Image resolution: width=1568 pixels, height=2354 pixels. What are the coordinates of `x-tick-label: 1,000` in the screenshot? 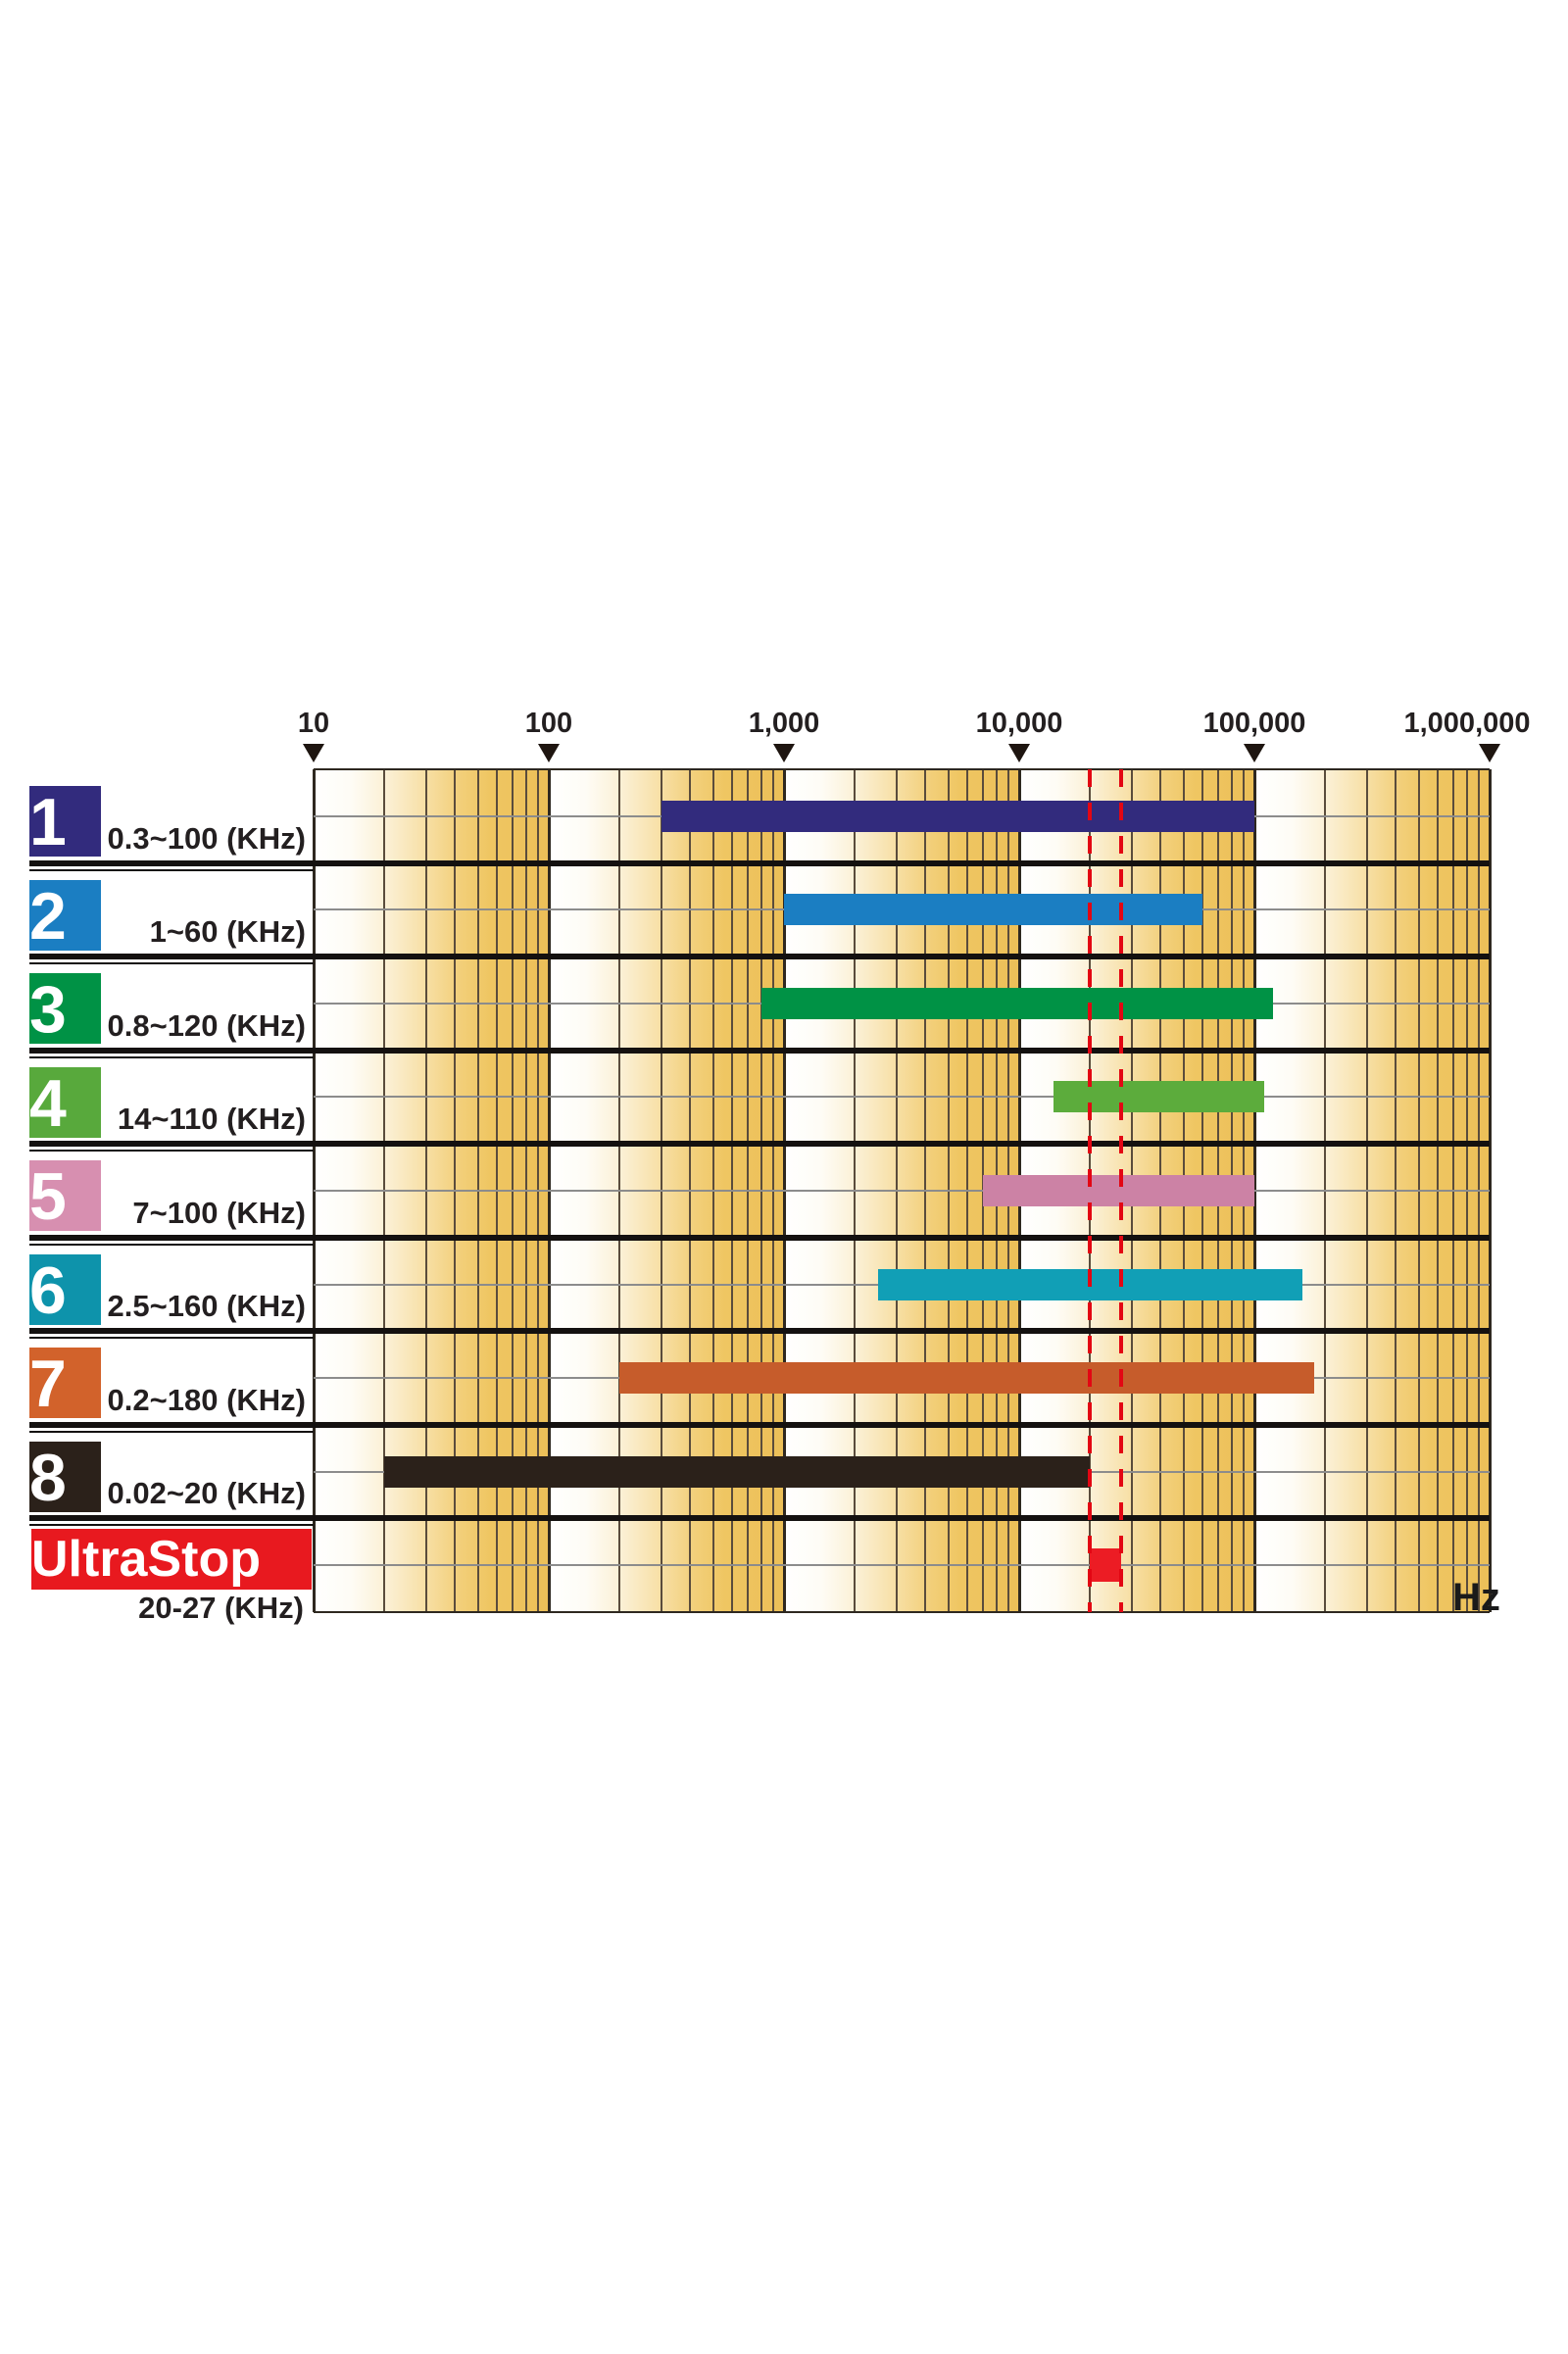 It's located at (784, 723).